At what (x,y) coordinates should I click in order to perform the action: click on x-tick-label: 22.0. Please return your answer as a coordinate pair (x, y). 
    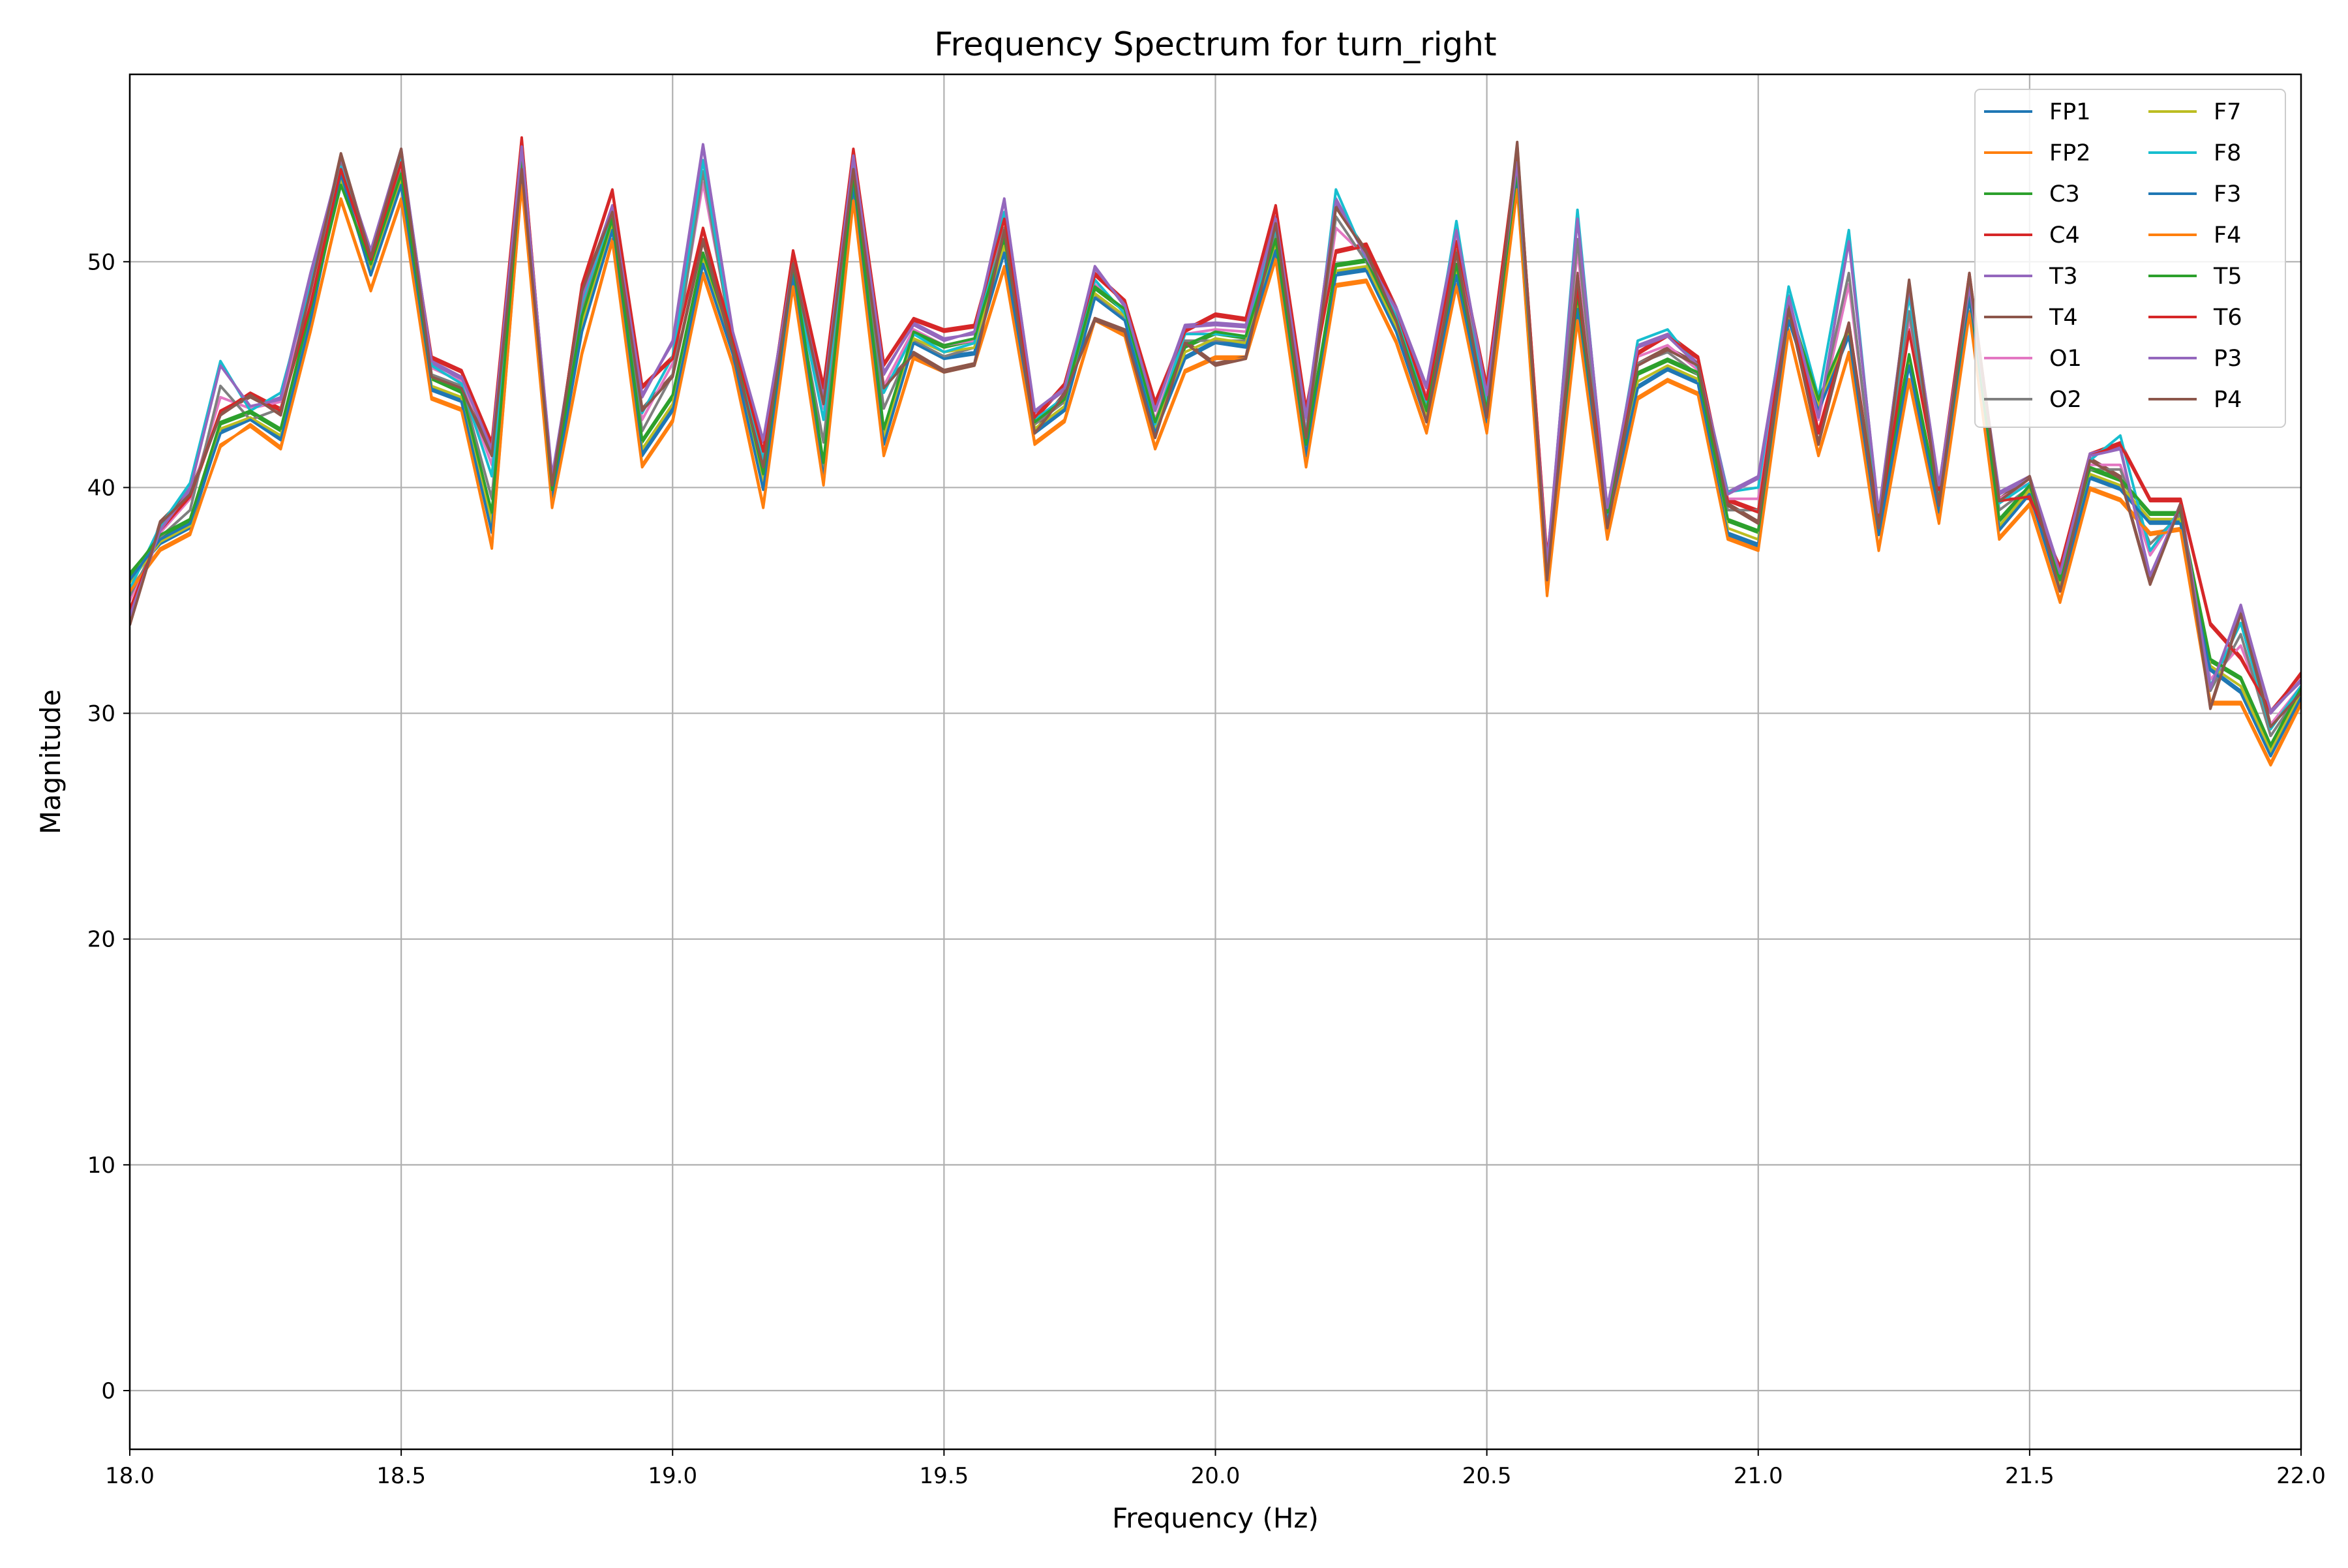
    Looking at the image, I should click on (2301, 1476).